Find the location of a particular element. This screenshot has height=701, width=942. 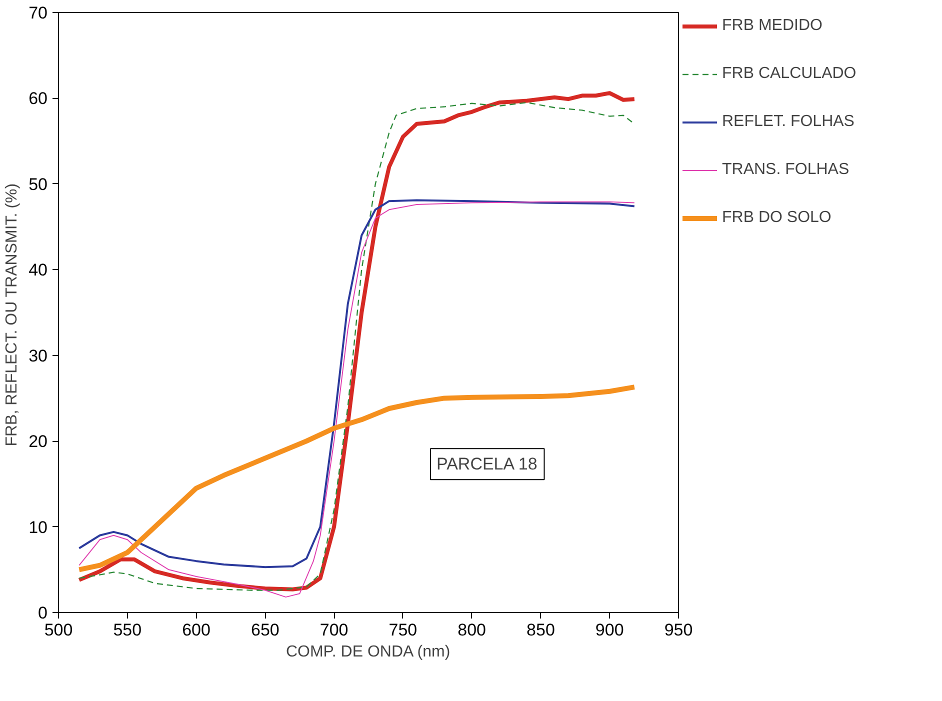

y-axis-title: FRB, REFLECT. OU TRANSMIT. (%) is located at coordinates (12, 314).